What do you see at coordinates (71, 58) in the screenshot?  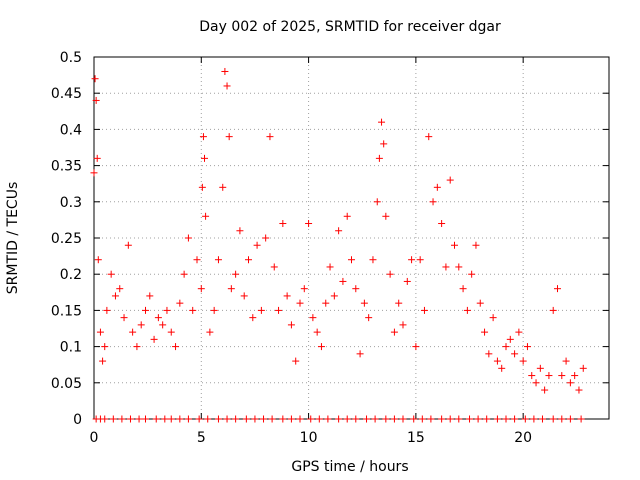 I see `y-tick-label: 0.5` at bounding box center [71, 58].